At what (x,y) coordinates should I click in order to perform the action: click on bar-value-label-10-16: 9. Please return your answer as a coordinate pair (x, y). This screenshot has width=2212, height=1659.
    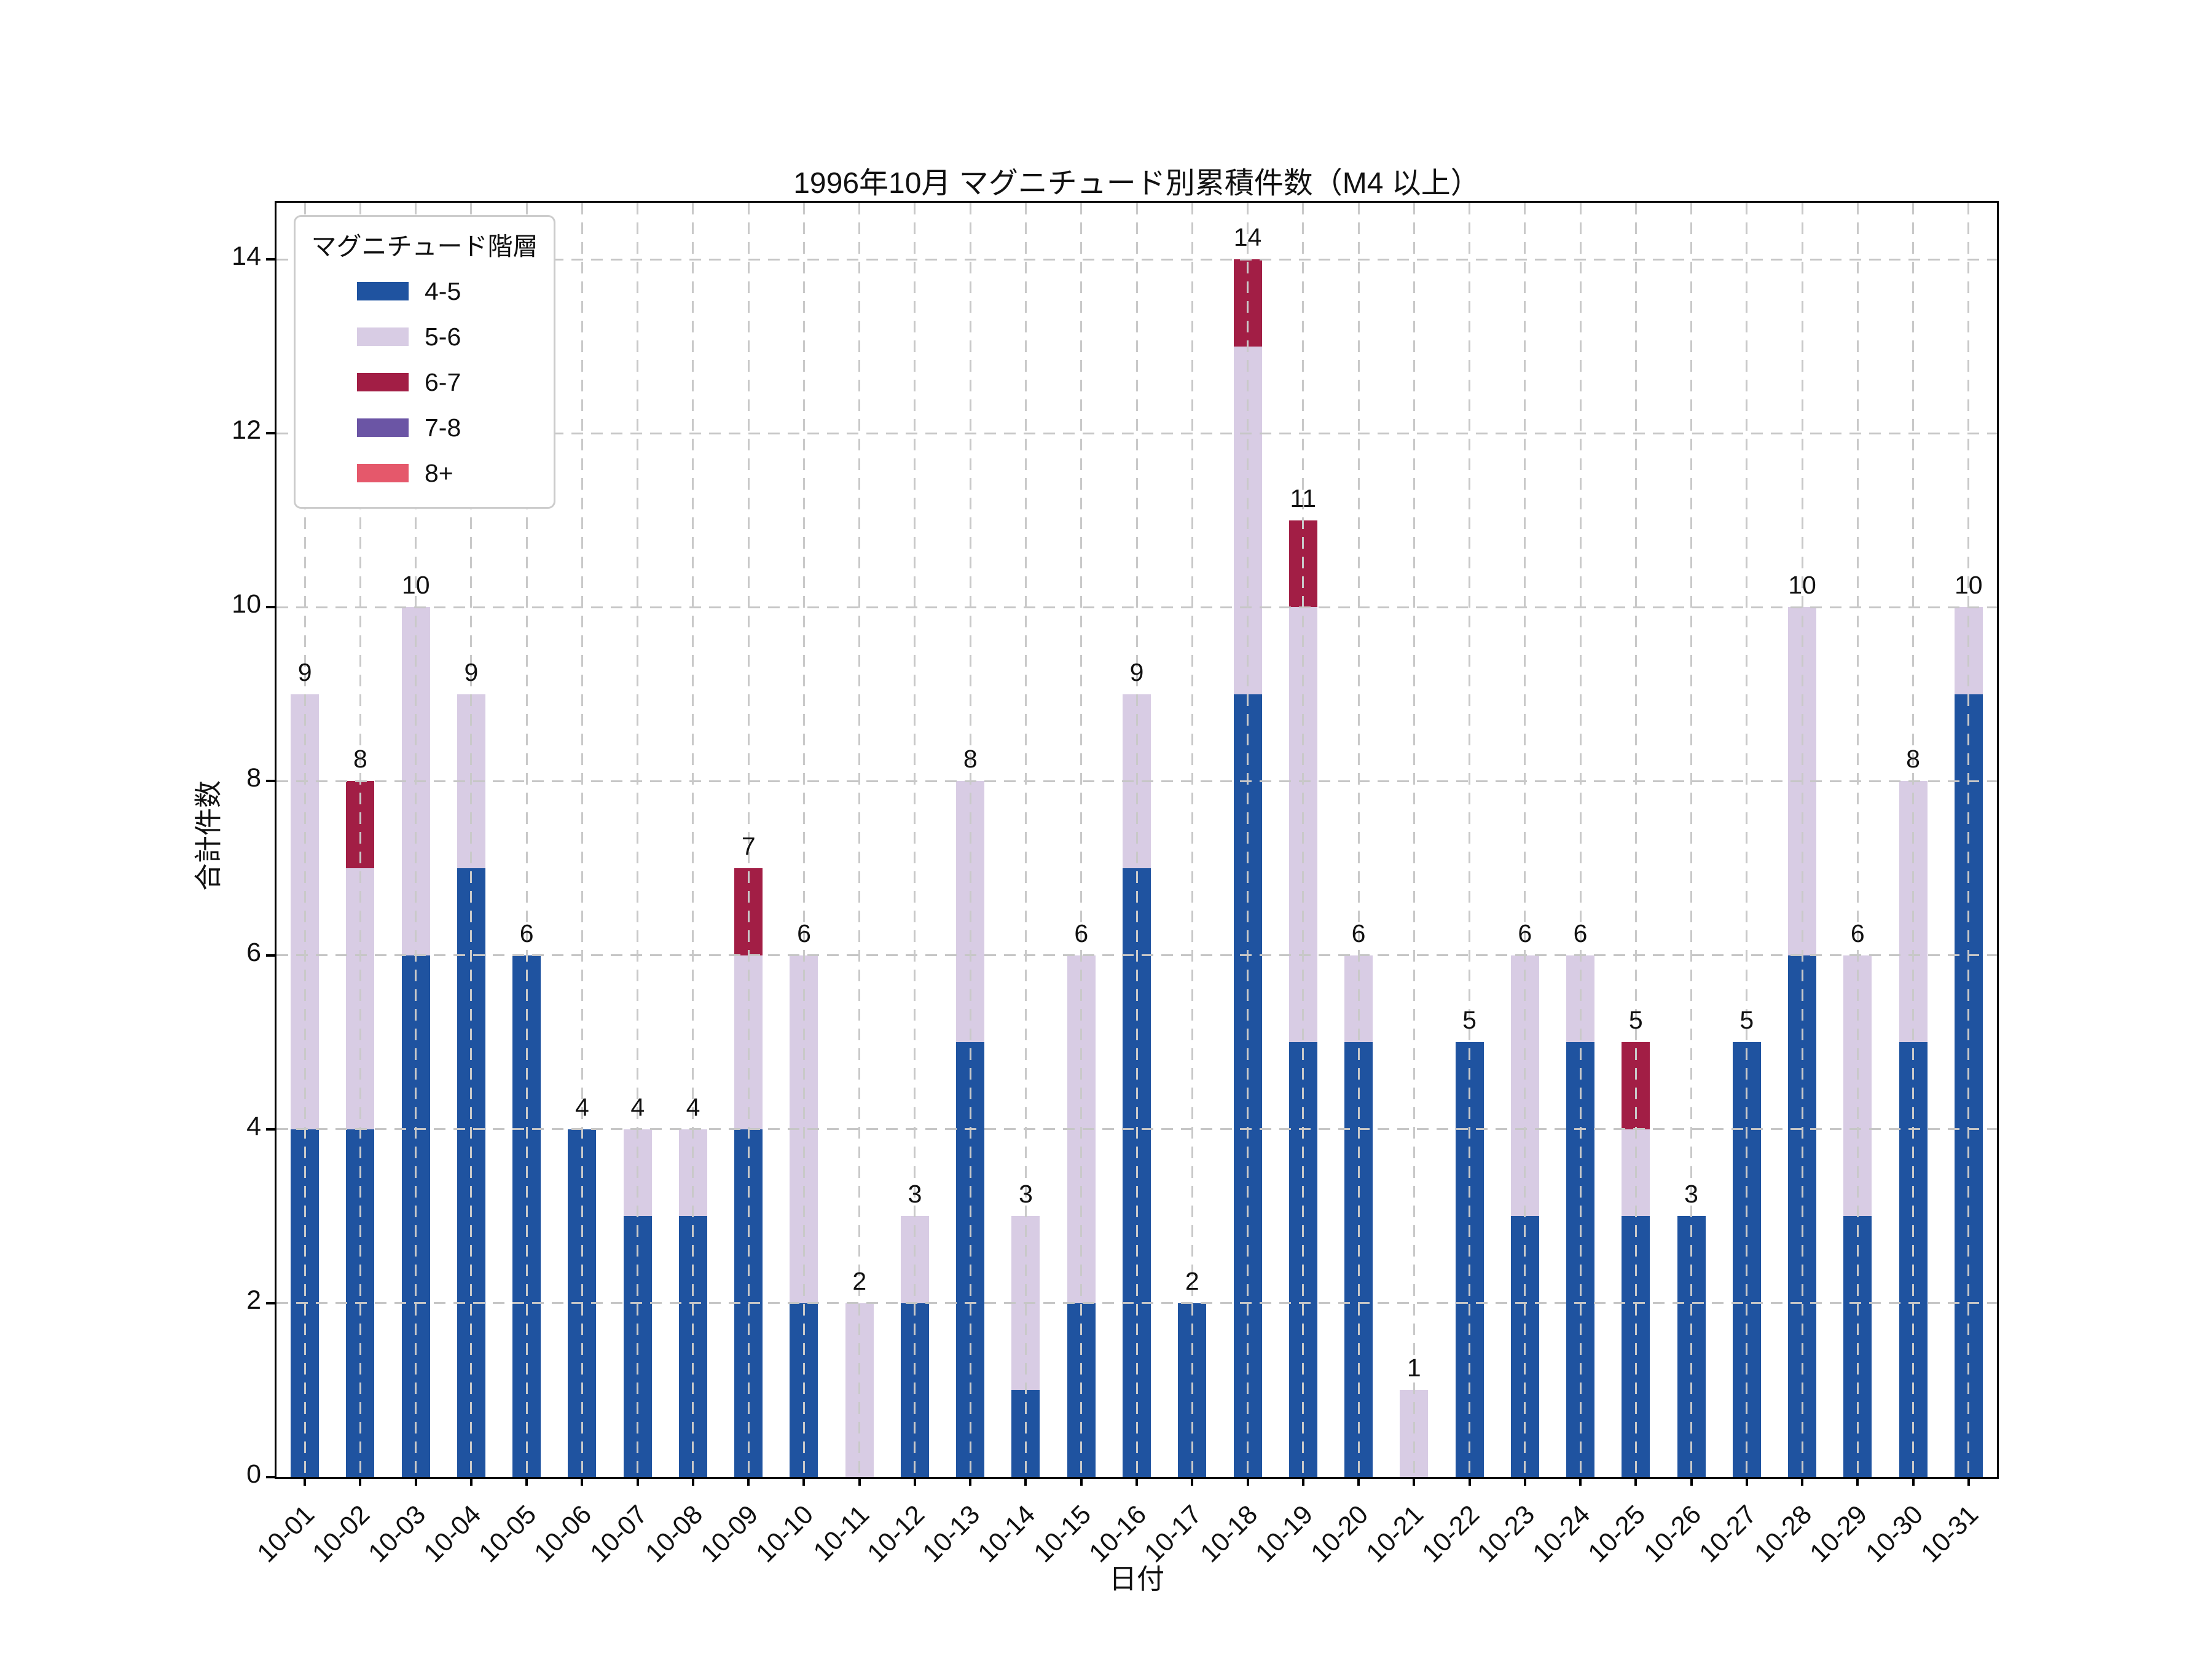
    Looking at the image, I should click on (1136, 671).